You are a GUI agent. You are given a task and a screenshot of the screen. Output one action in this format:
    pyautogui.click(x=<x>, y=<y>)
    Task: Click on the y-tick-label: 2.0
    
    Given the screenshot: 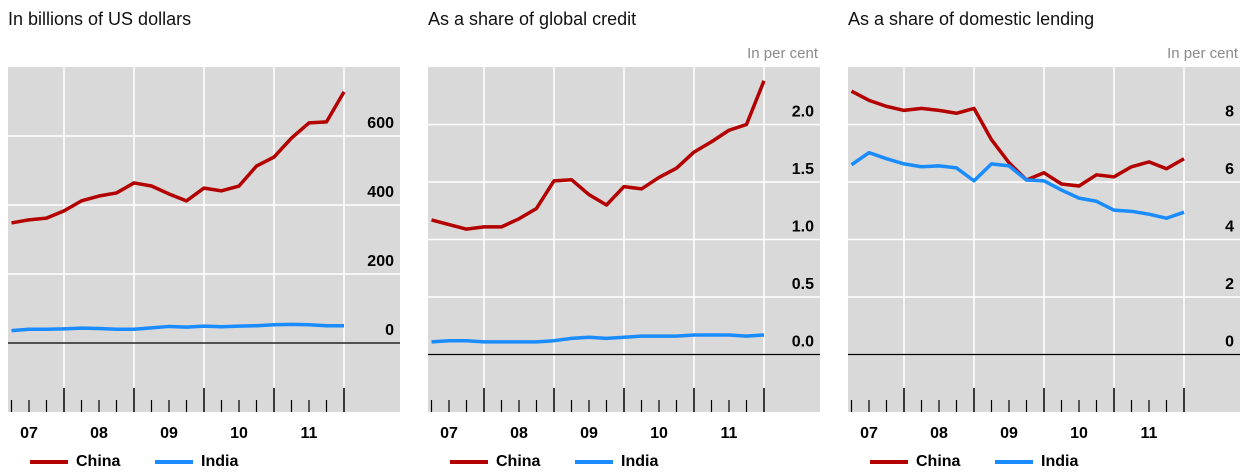 What is the action you would take?
    pyautogui.click(x=803, y=112)
    